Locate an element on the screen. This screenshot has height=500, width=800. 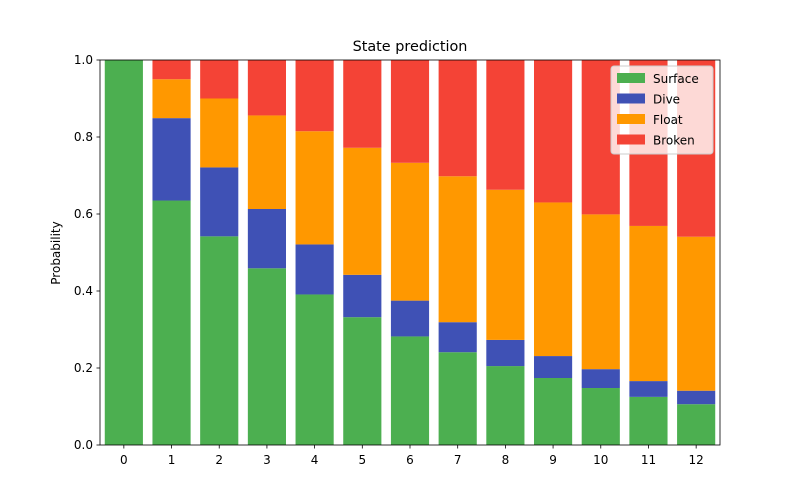
y-tick-label-0.6: 0.6 is located at coordinates (83, 214).